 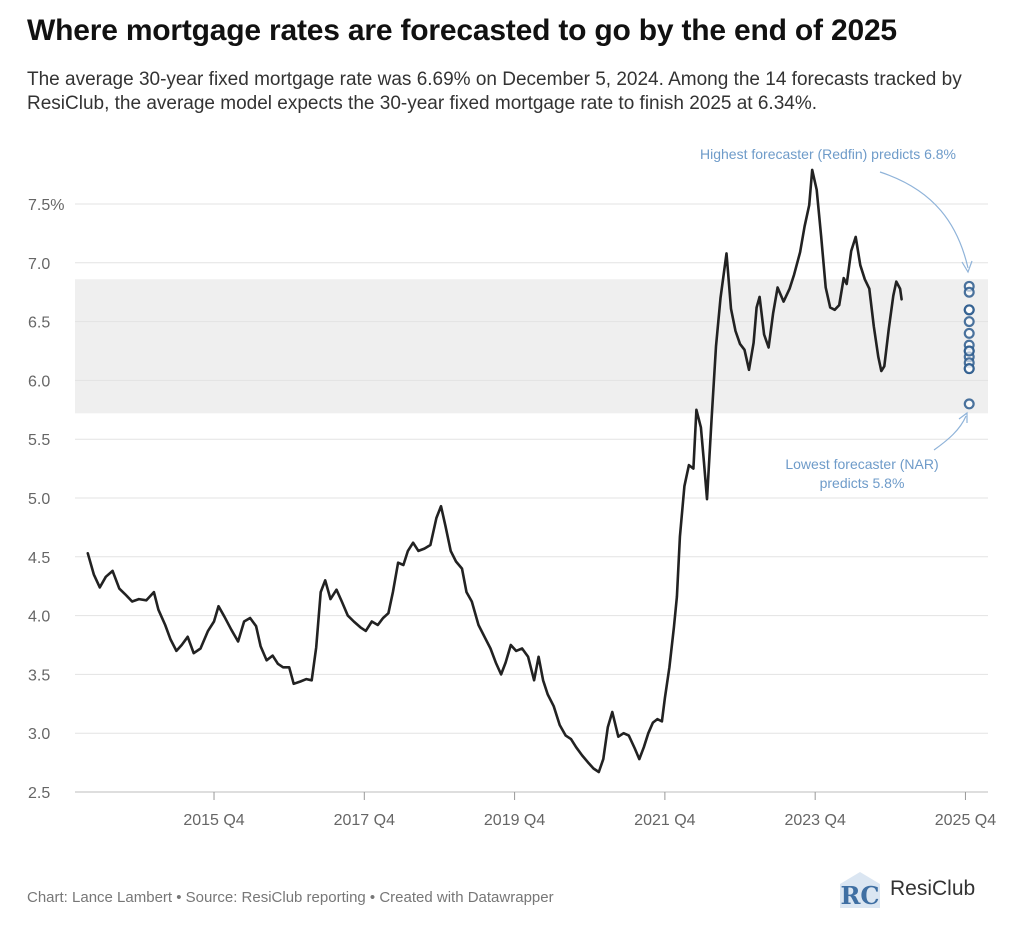 I want to click on x-tick-label: 2025 Q4, so click(x=965, y=820).